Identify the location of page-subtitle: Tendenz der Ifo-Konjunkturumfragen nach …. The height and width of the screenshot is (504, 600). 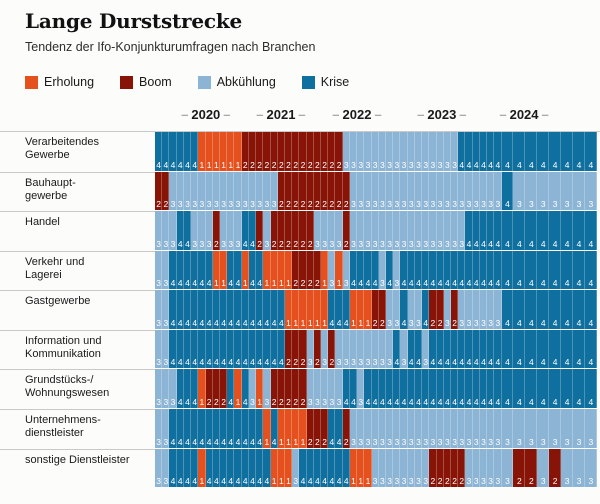
(170, 47).